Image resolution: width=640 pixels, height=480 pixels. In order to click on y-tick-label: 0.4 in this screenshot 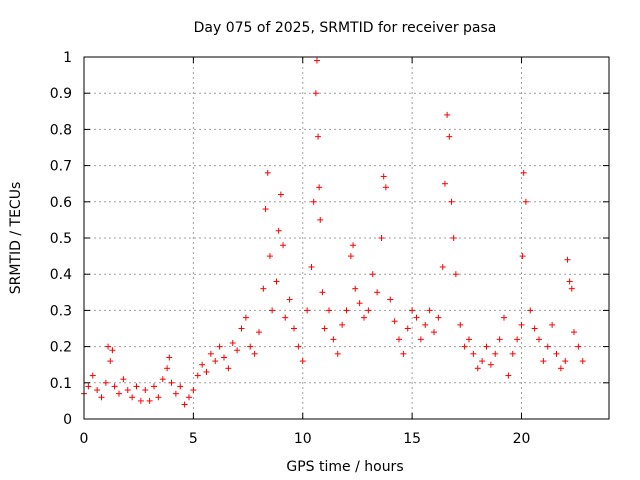, I will do `click(61, 275)`.